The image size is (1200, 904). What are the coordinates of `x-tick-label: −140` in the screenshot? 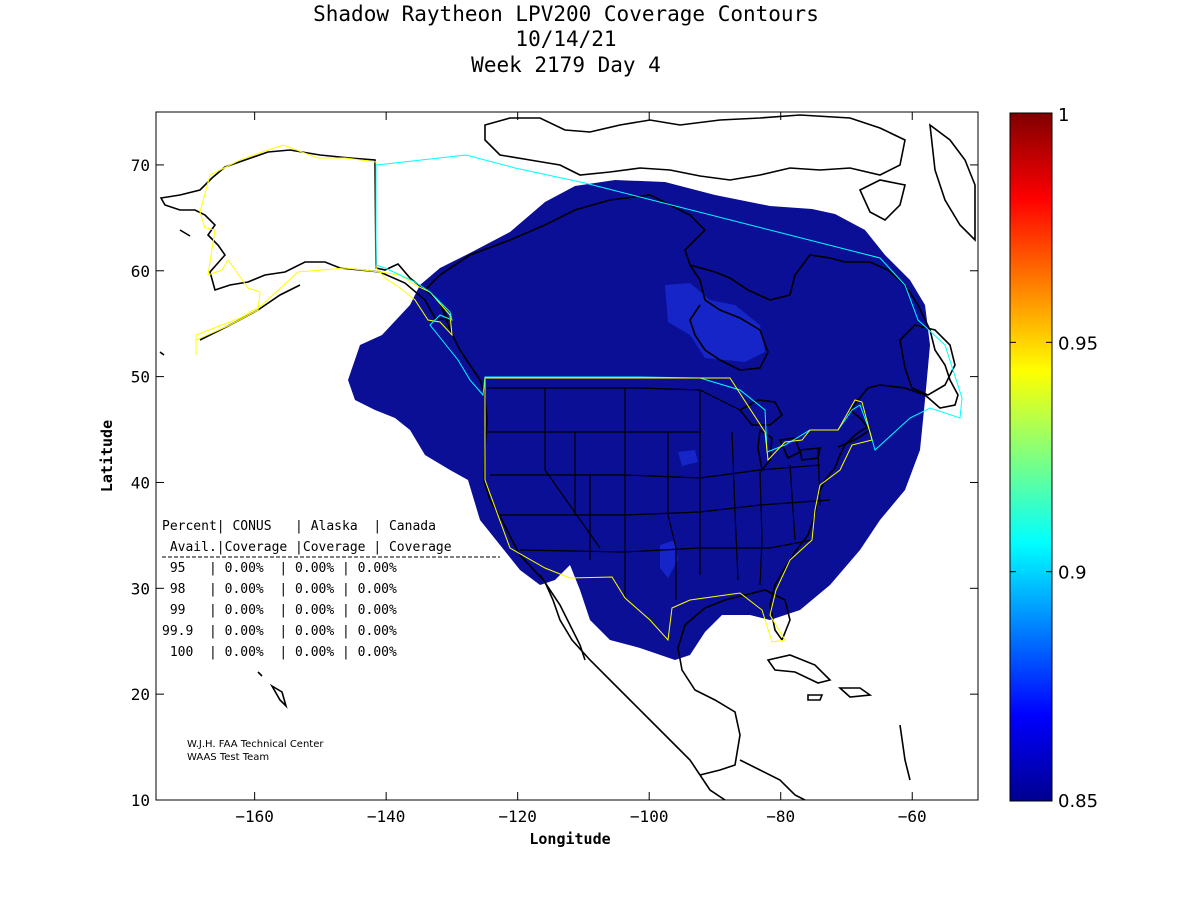 It's located at (386, 816).